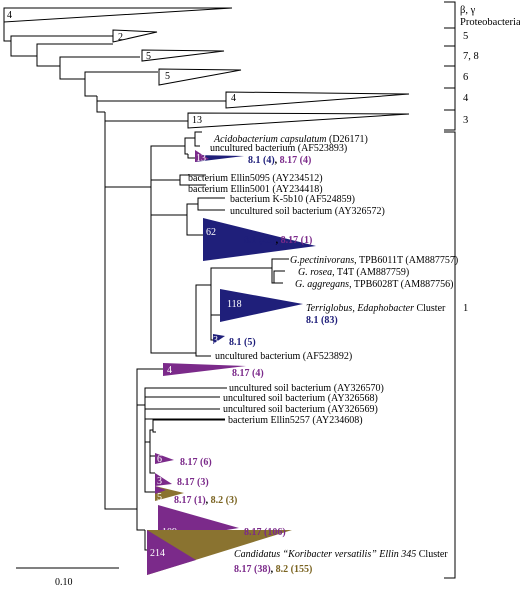 The image size is (520, 591). What do you see at coordinates (196, 462) in the screenshot?
I see `ann-c6: 8.17 (6)` at bounding box center [196, 462].